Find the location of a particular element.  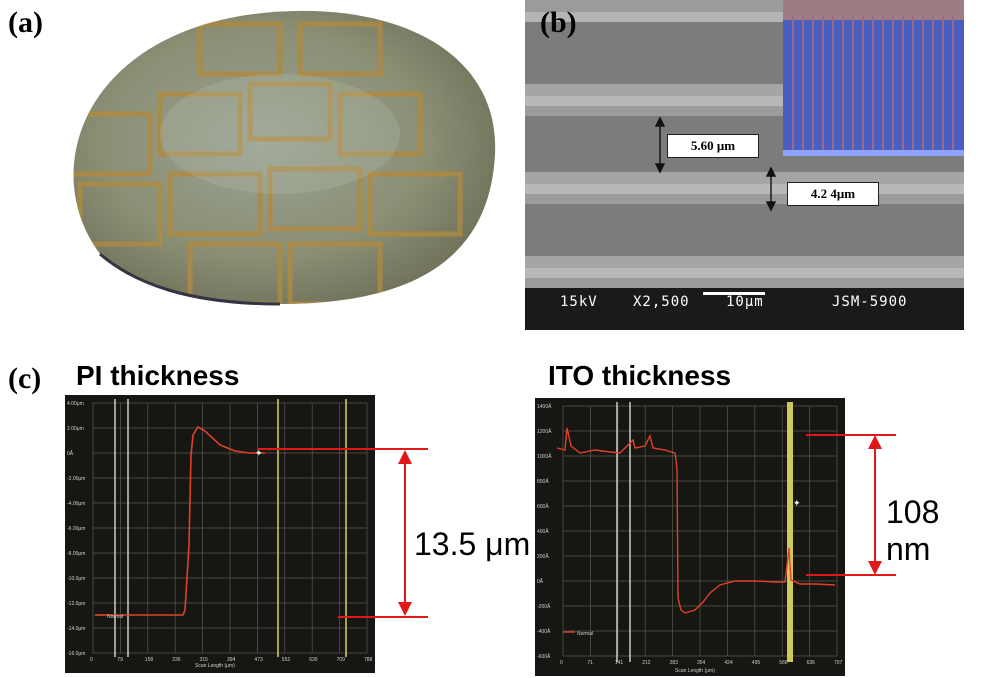

ito-y-tick-label: -600Å is located at coordinates (544, 656).